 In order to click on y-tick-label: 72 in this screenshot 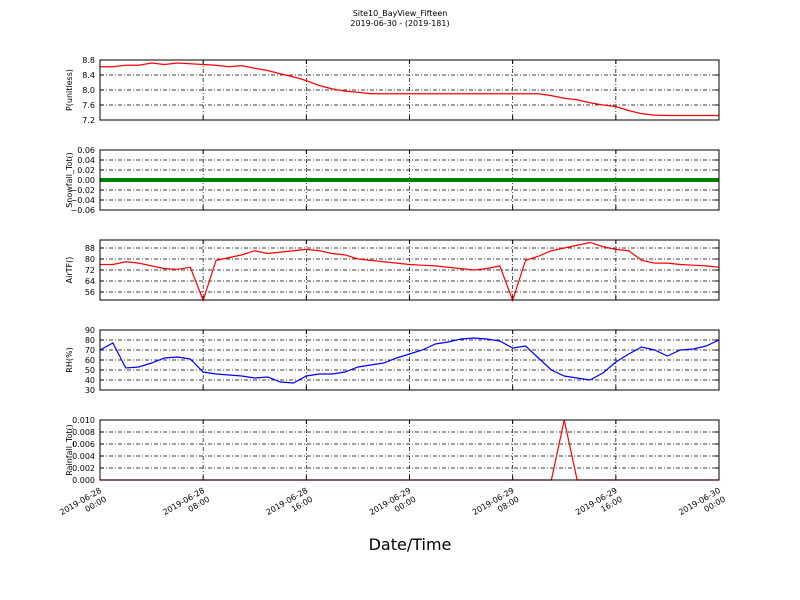, I will do `click(90, 270)`.